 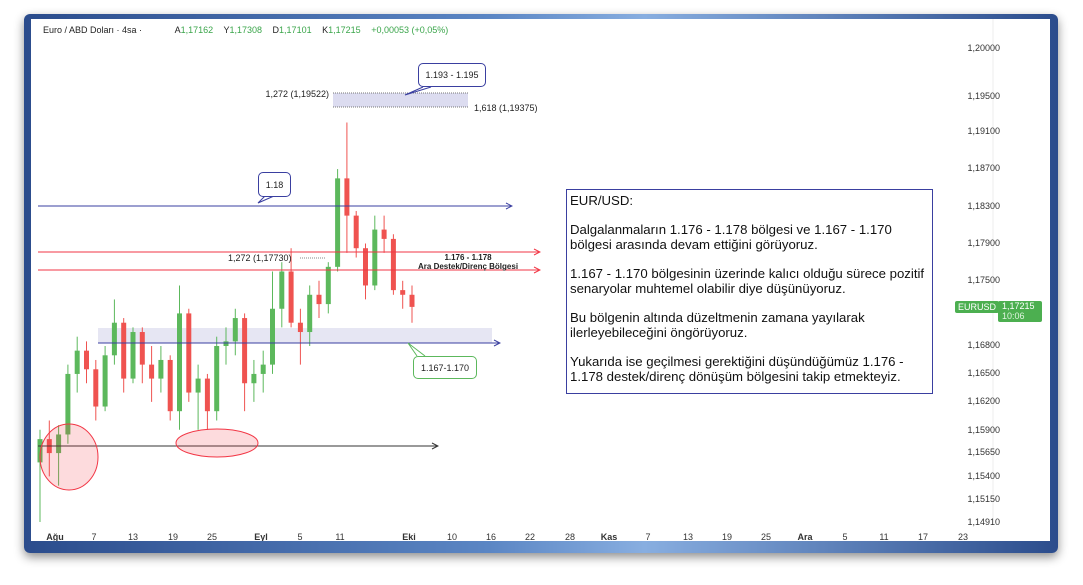 What do you see at coordinates (983, 48) in the screenshot?
I see `y-tick-label: 1,20000` at bounding box center [983, 48].